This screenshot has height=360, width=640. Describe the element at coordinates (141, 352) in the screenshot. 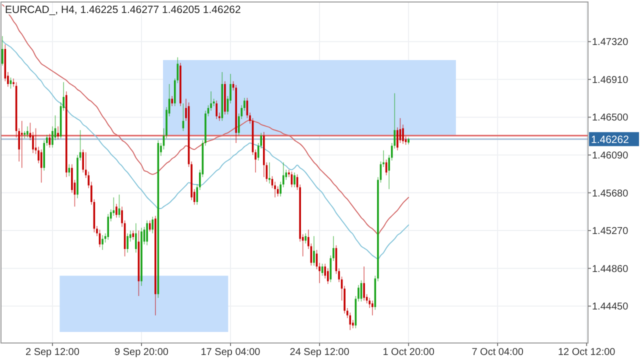

I see `x-tick-label: 9 Sep 20:00` at that location.